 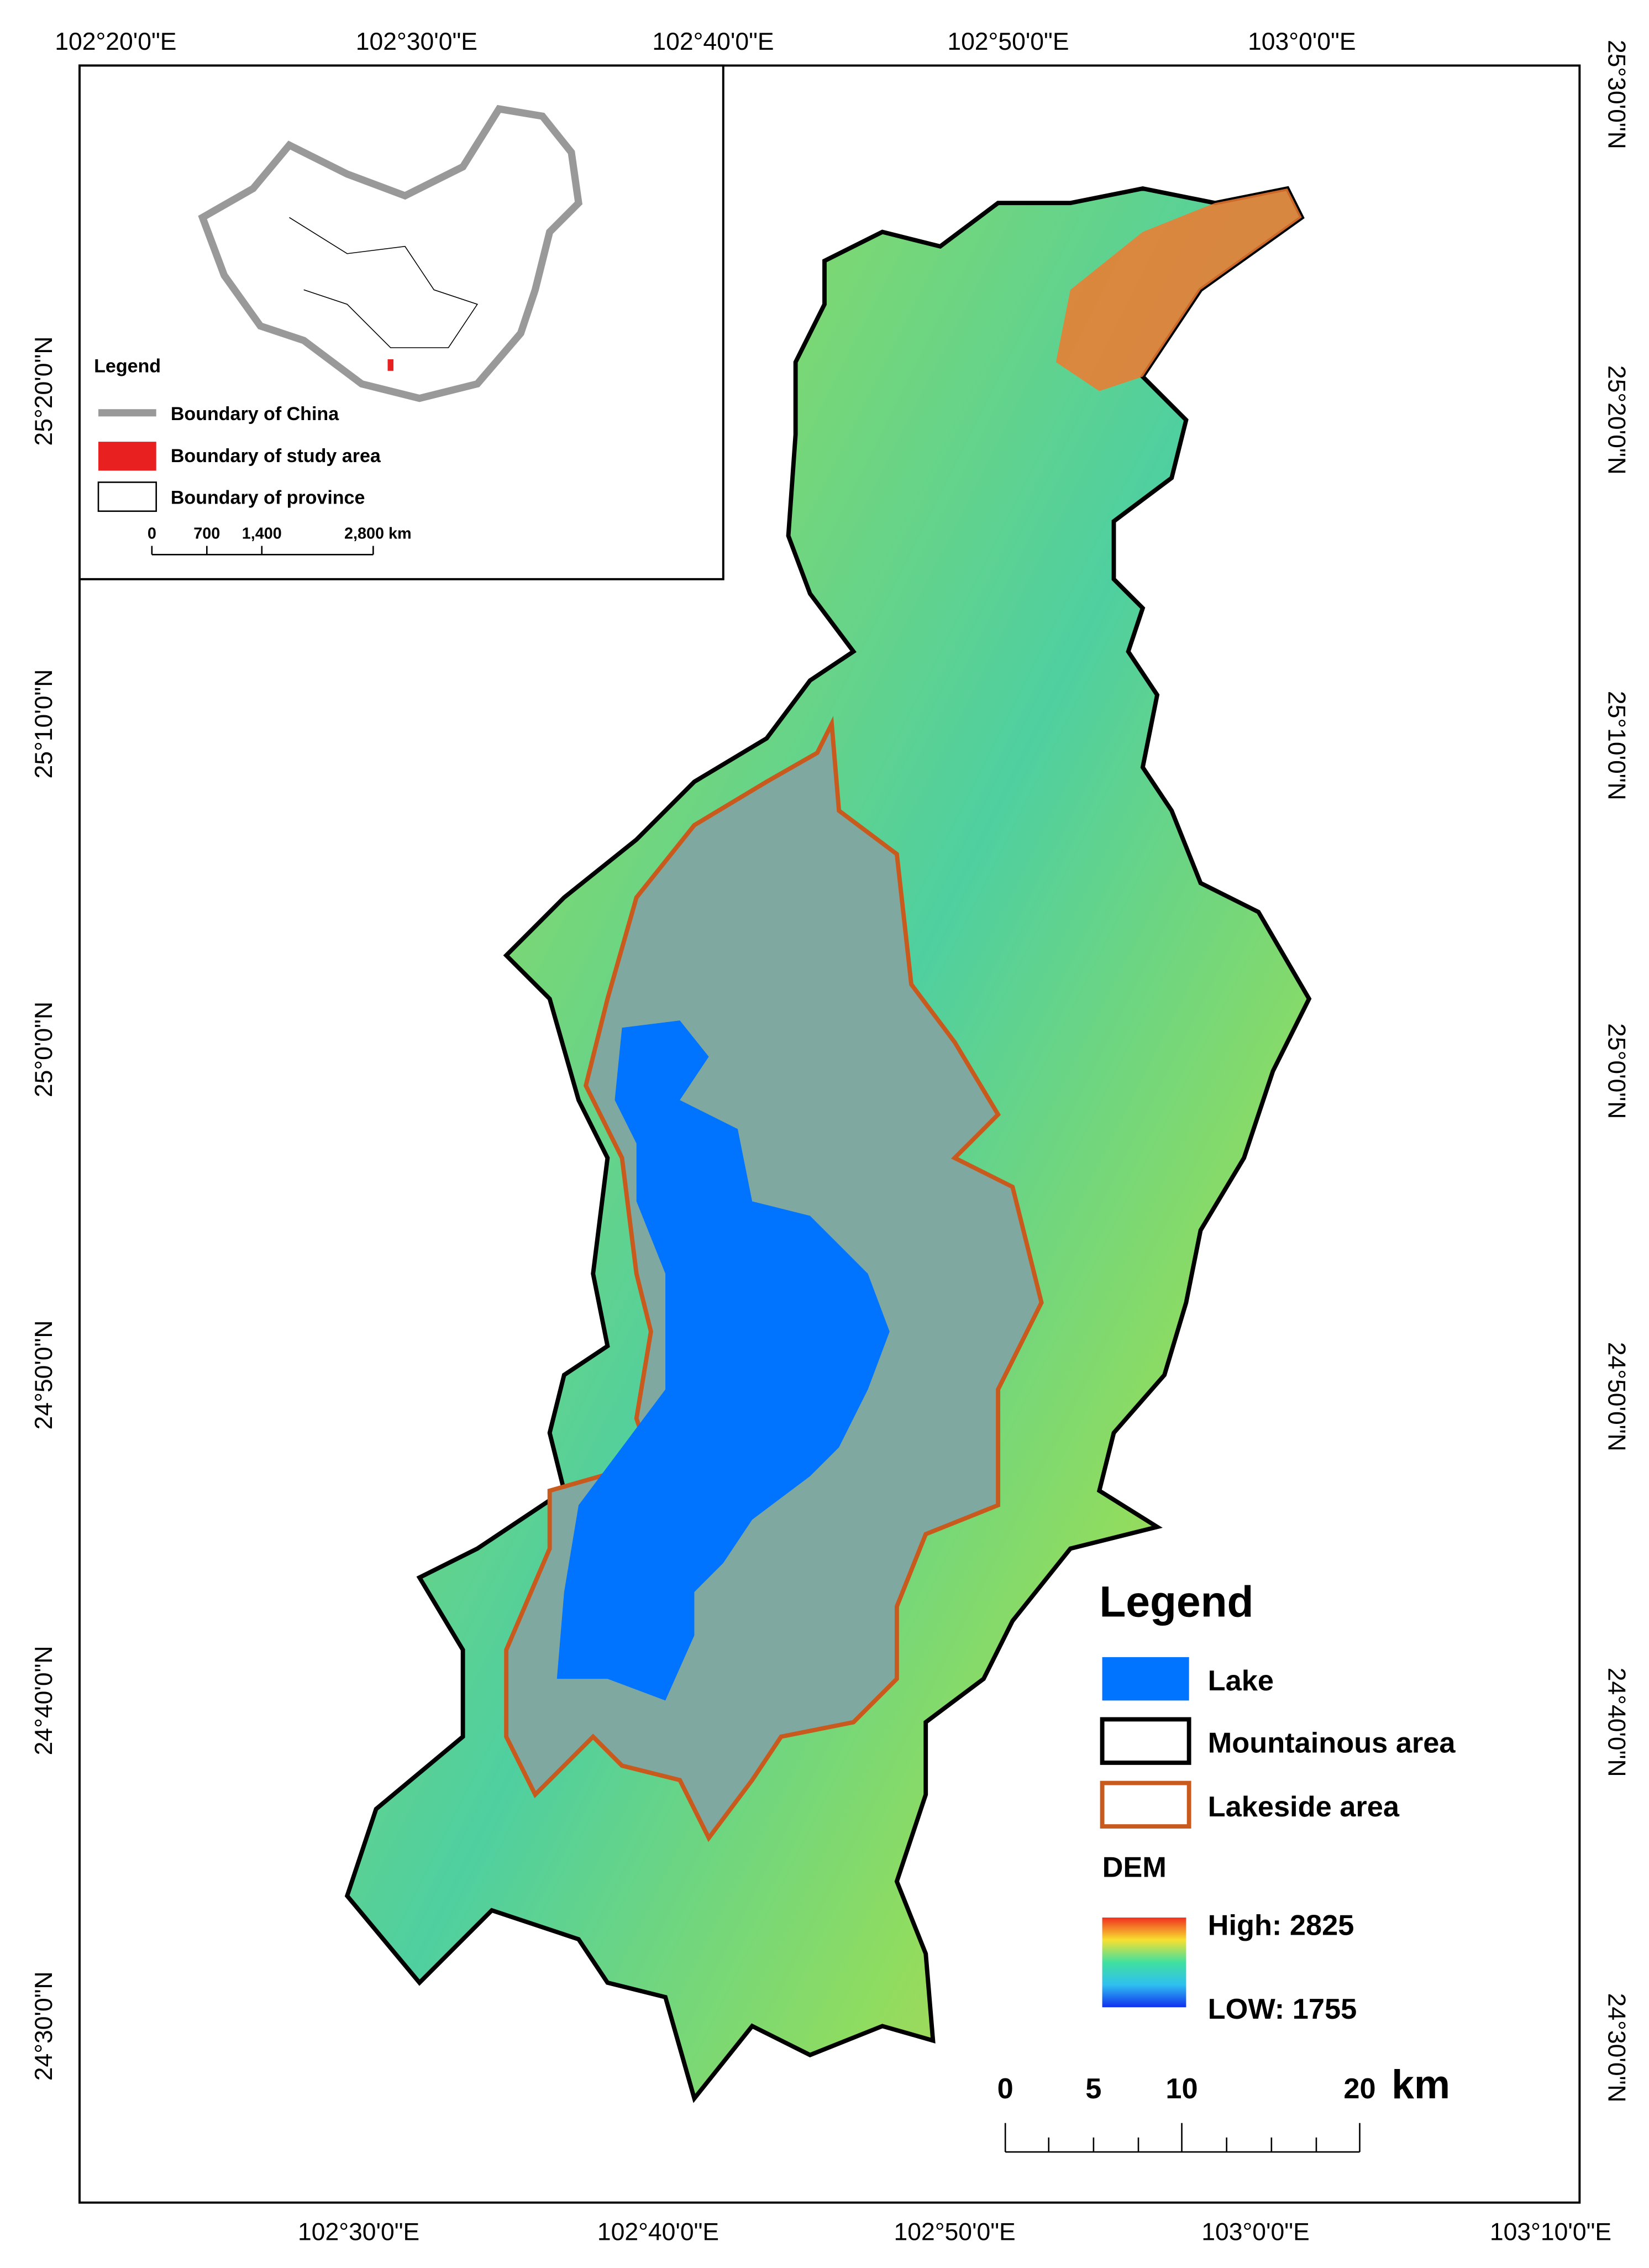 I want to click on left-coordinate: 24°40'0"N, so click(x=43, y=1700).